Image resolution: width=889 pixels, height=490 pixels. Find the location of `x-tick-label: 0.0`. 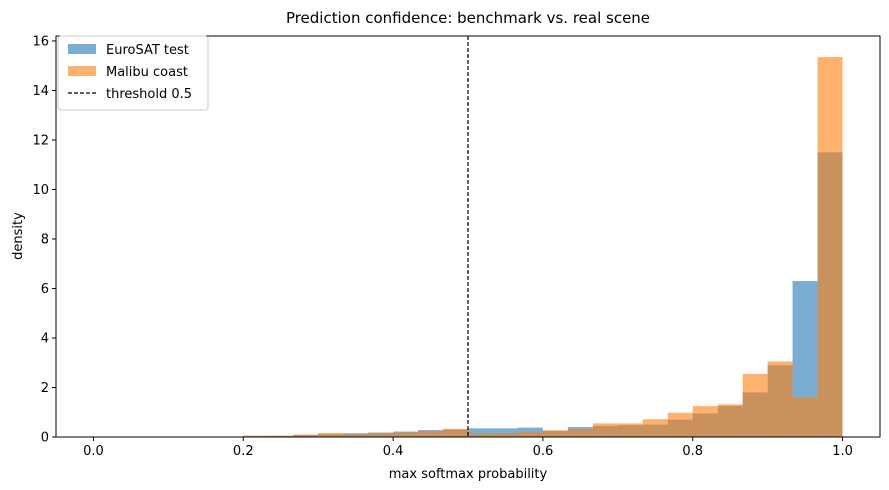

x-tick-label: 0.0 is located at coordinates (93, 451).